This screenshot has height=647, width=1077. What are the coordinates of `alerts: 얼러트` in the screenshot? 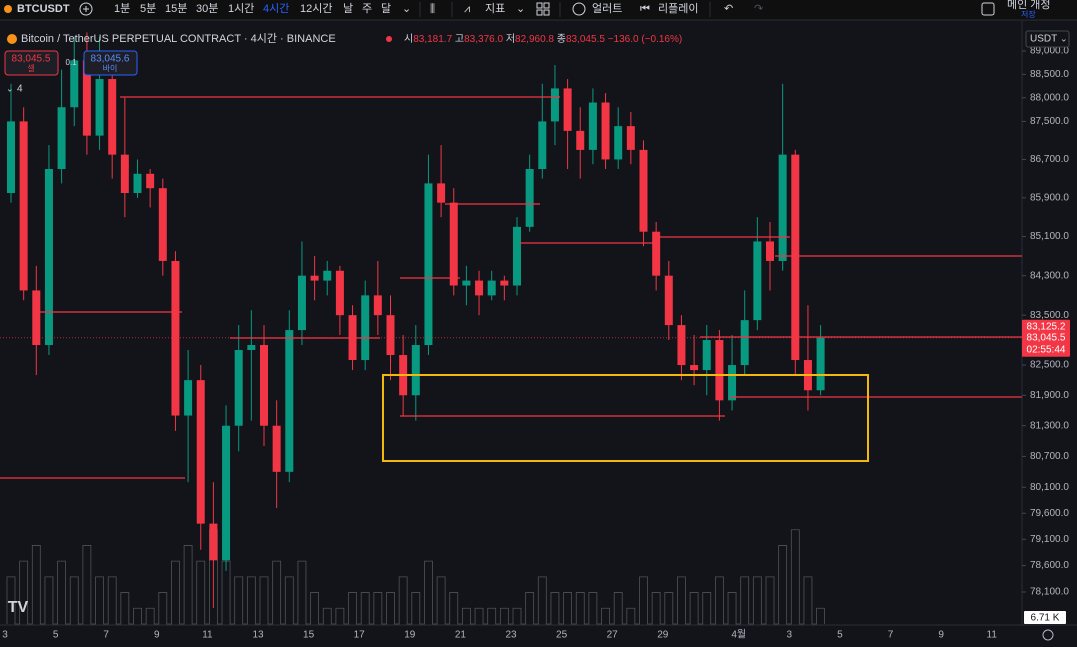 It's located at (607, 8).